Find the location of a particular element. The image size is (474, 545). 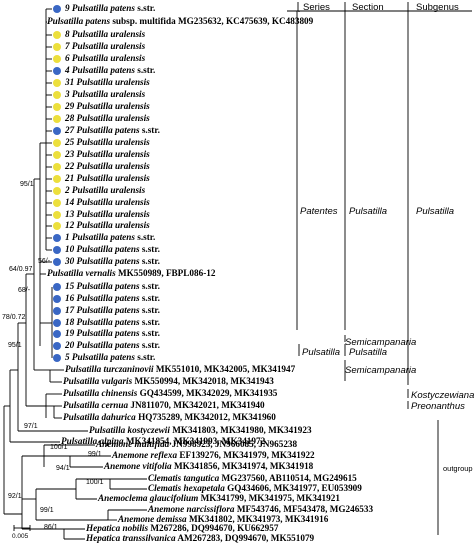

taxon-name: 1 Pulsatilla patens is located at coordinates (100, 237).